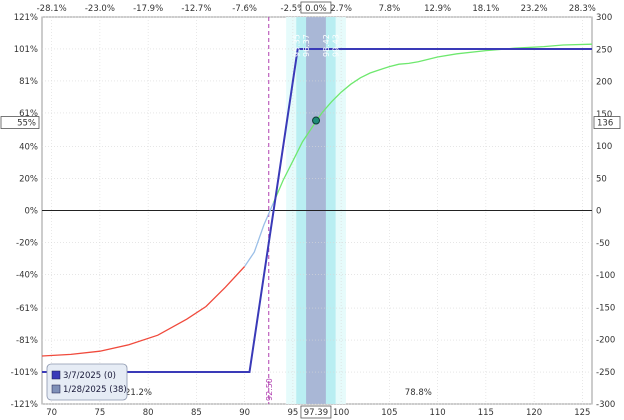 The width and height of the screenshot is (624, 420). I want to click on right-tick-label: 200, so click(604, 83).